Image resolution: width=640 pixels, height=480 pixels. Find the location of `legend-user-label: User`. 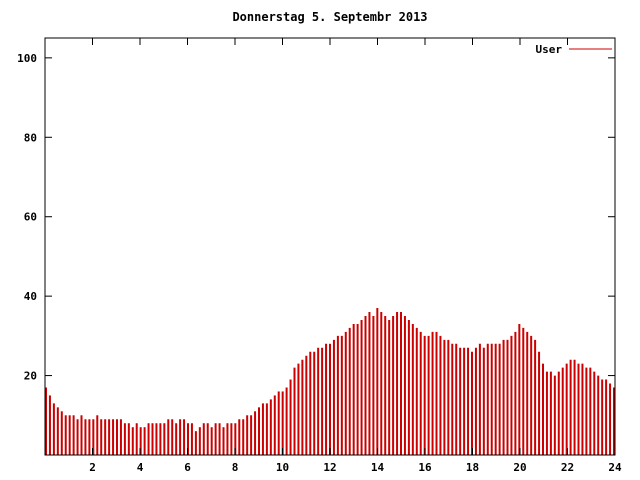

legend-user-label: User is located at coordinates (549, 49).